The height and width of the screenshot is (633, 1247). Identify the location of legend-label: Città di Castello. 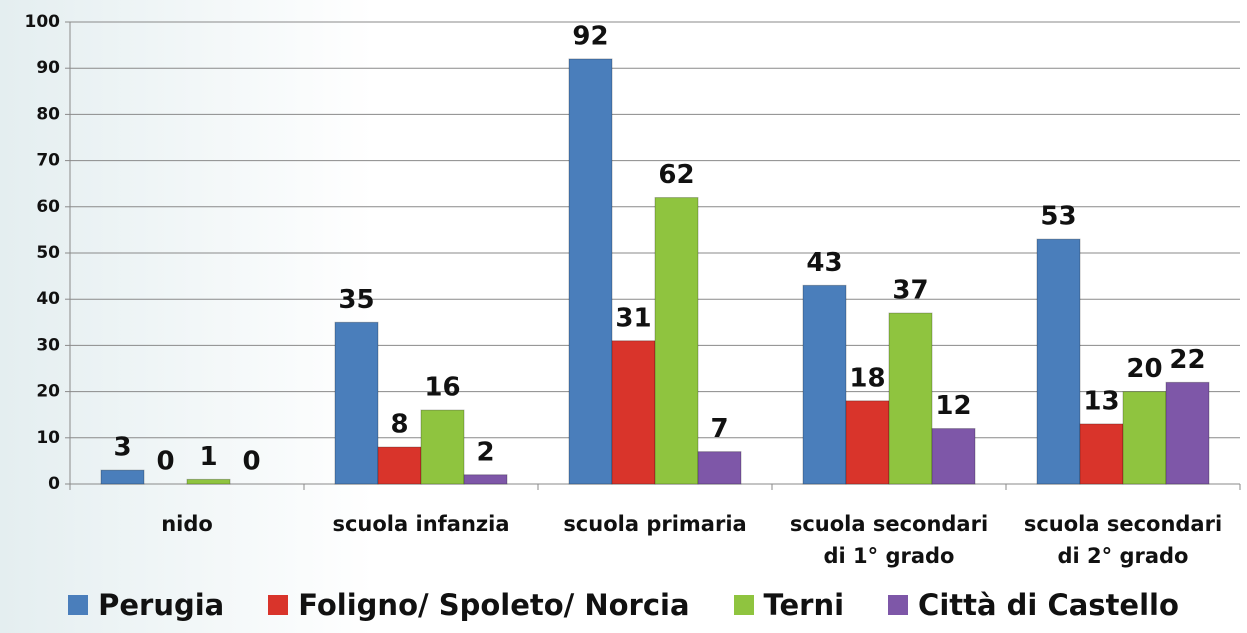
(1048, 605).